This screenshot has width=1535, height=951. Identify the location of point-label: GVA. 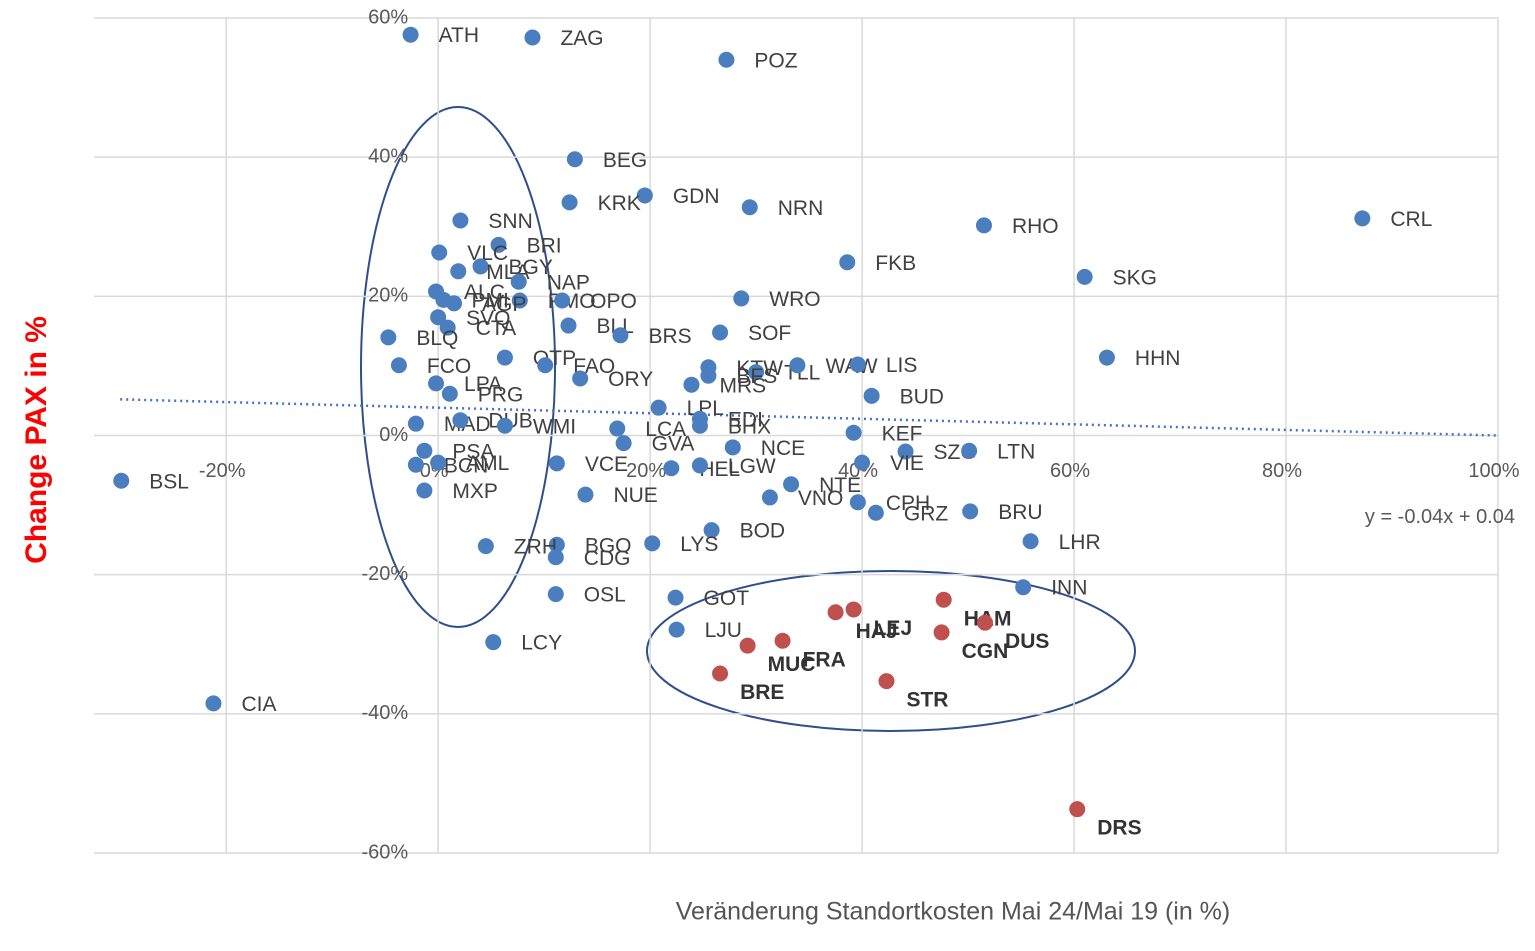
(673, 444).